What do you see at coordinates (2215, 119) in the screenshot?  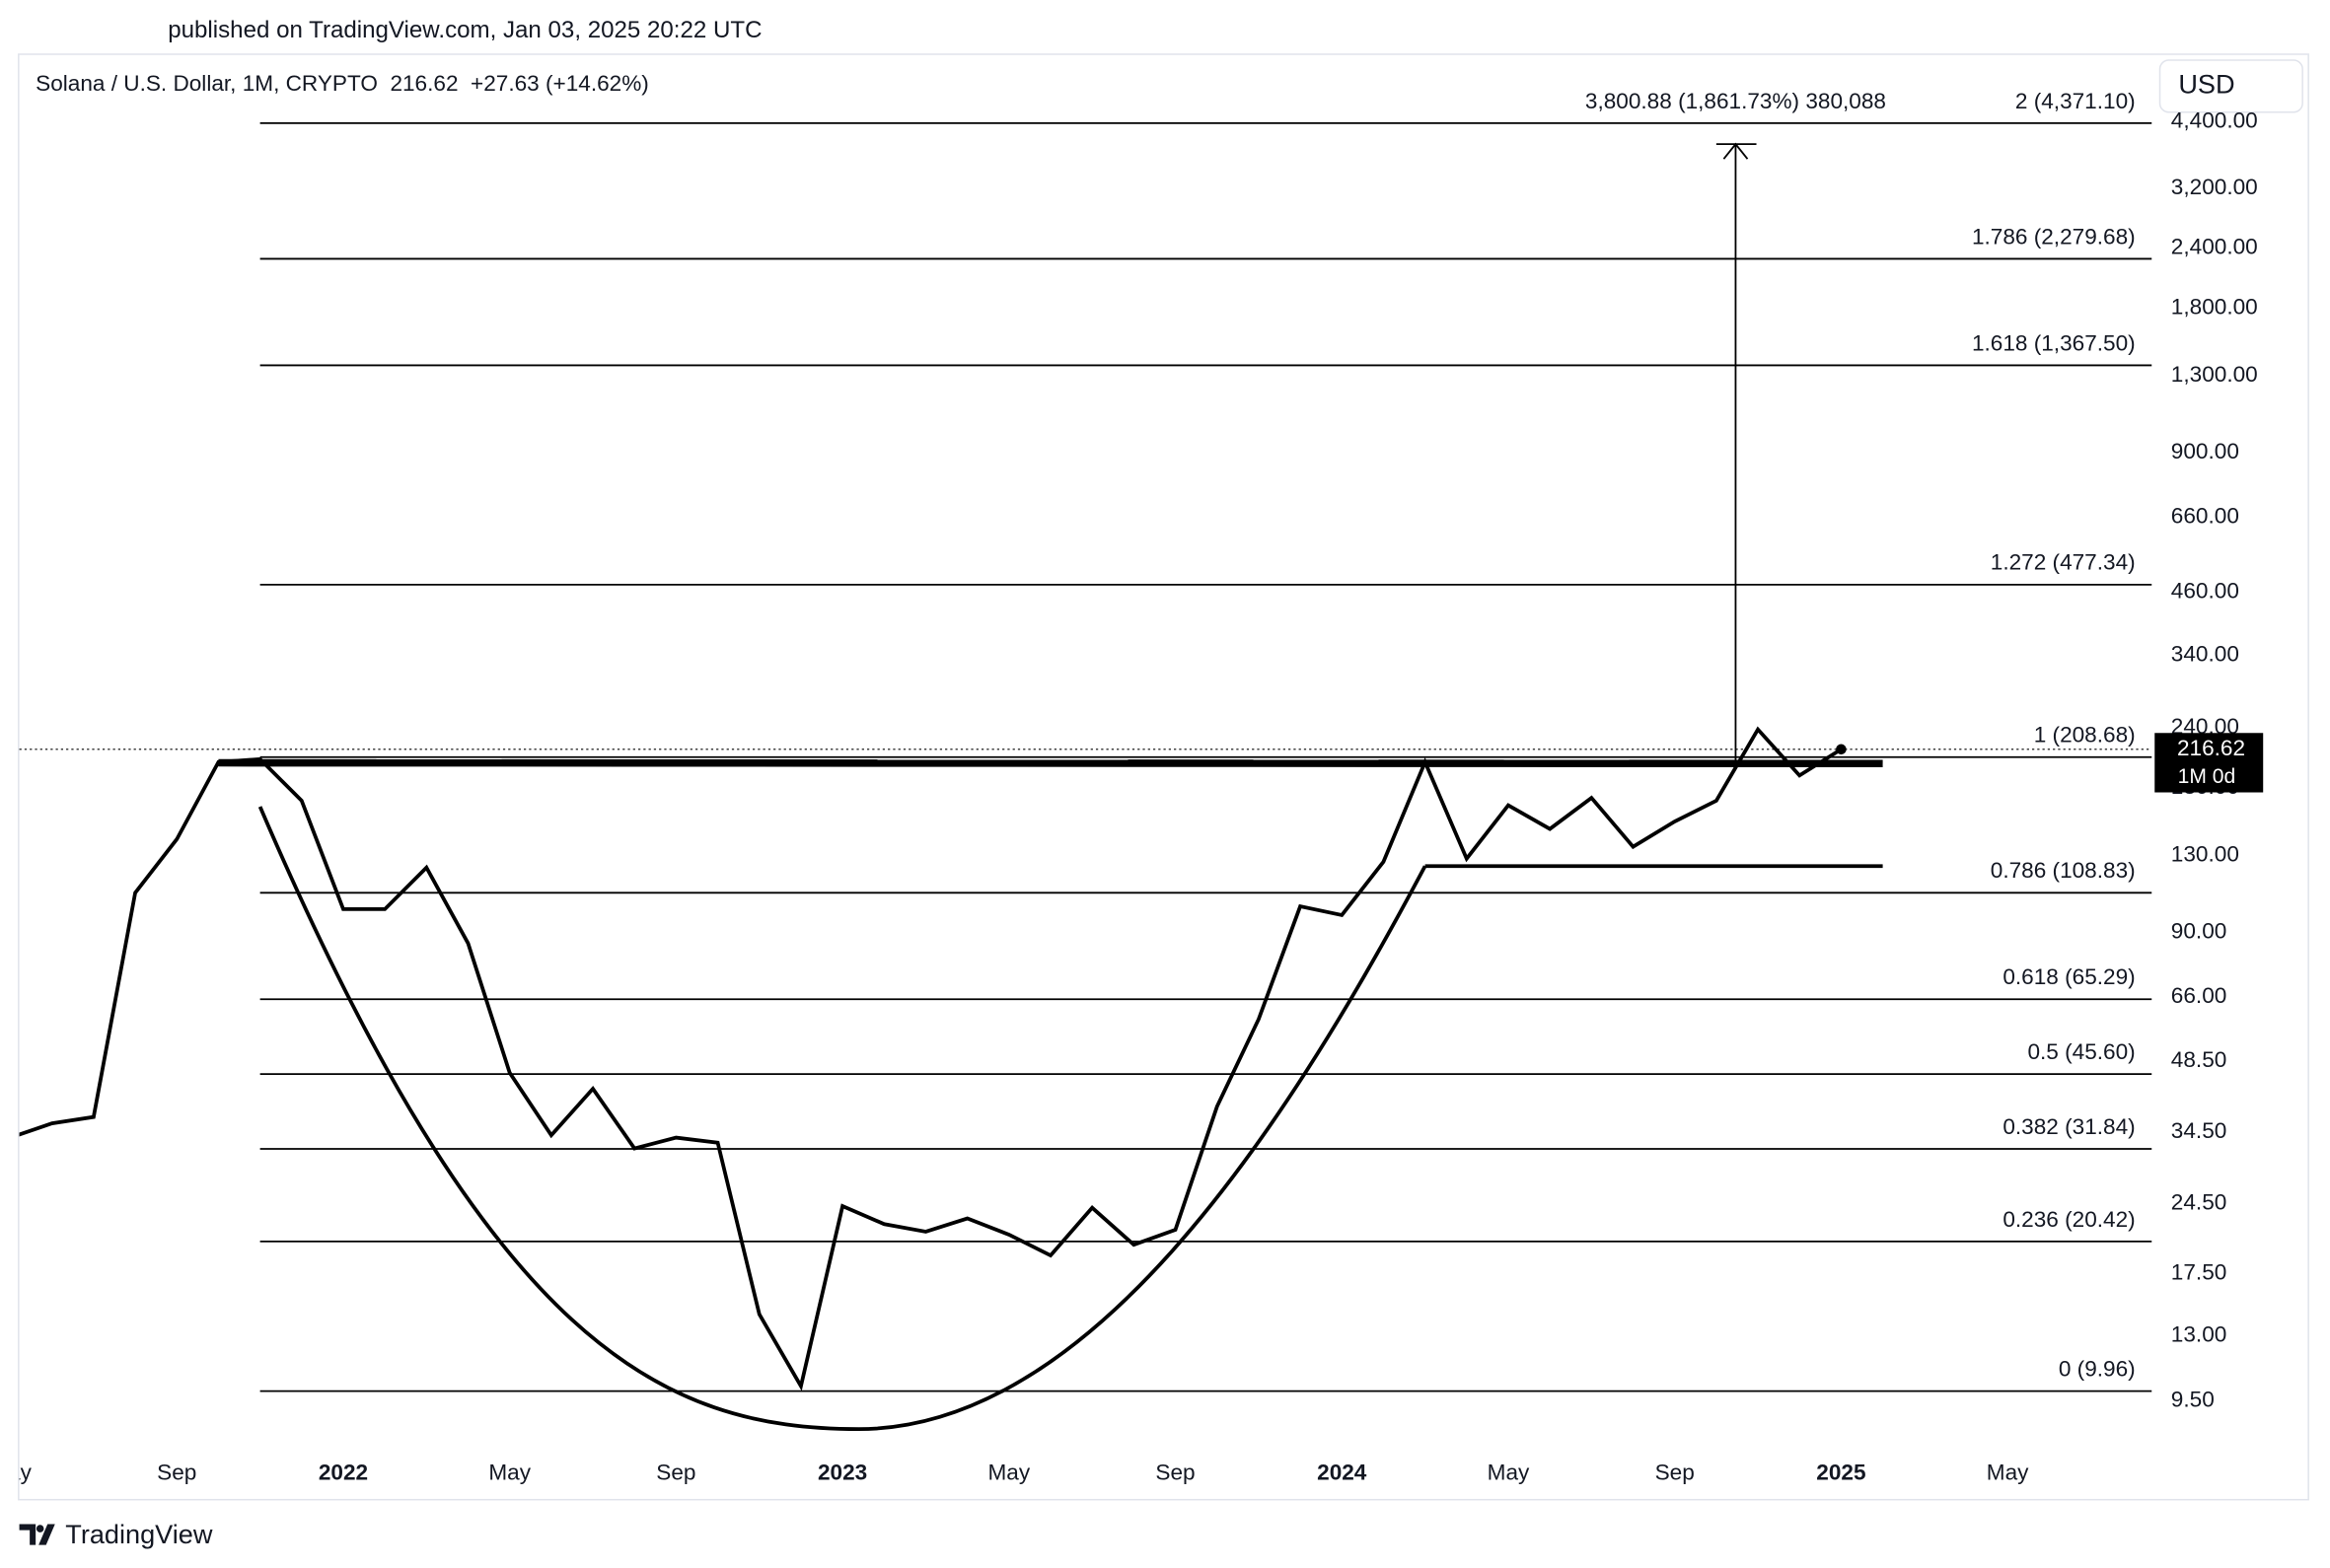 I see `y-tick-label: 4,400.00` at bounding box center [2215, 119].